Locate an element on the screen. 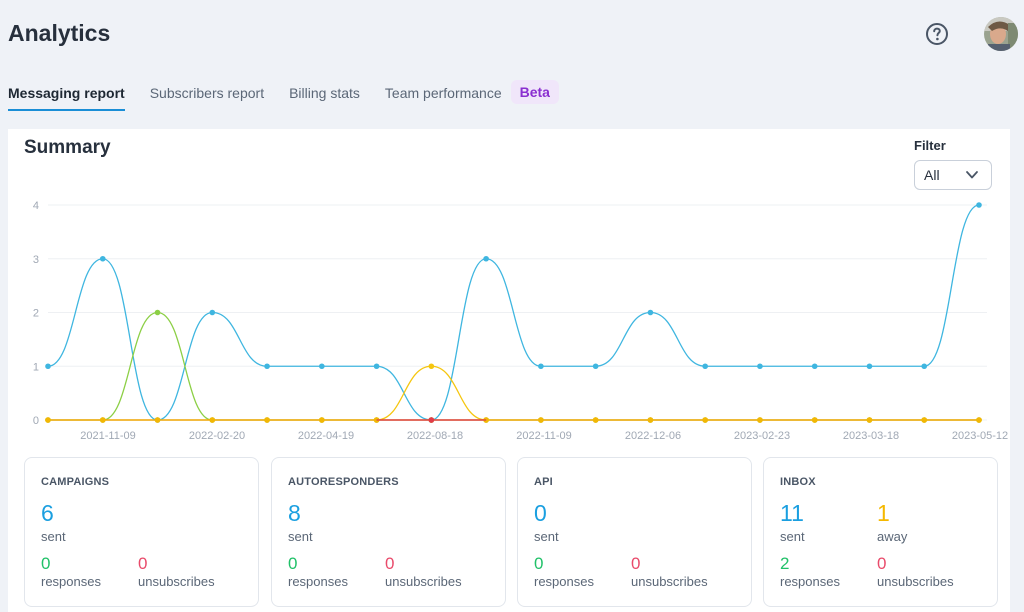 The image size is (1024, 612). x-tick-label: 2022-04-19 is located at coordinates (326, 436).